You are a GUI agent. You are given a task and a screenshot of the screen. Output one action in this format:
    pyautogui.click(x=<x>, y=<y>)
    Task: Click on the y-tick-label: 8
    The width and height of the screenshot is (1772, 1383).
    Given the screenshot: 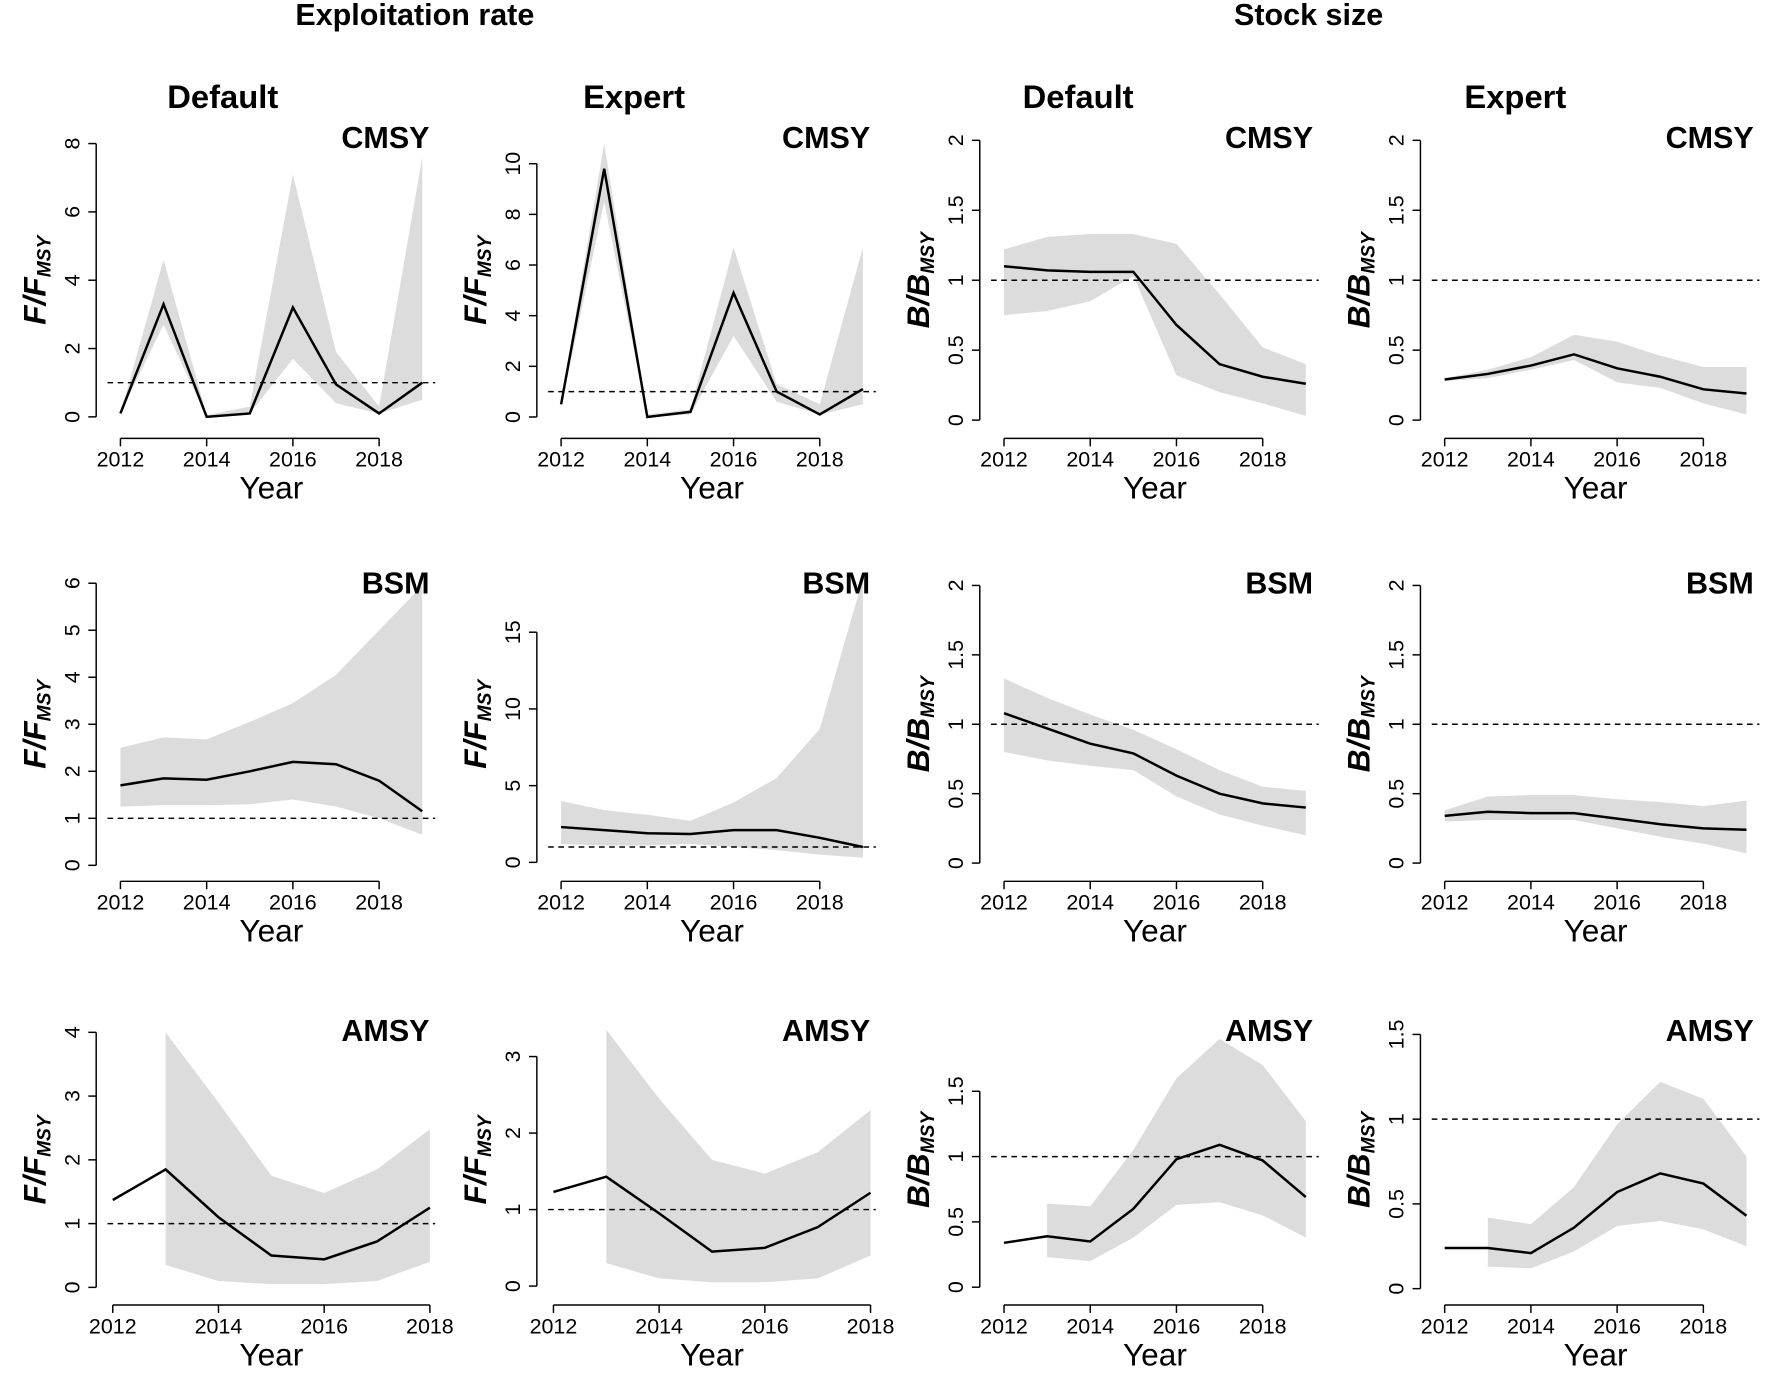 What is the action you would take?
    pyautogui.click(x=72, y=144)
    